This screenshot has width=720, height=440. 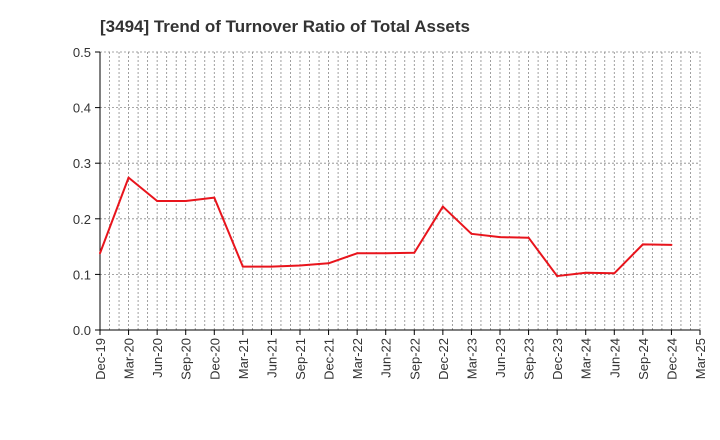 What do you see at coordinates (86, 191) in the screenshot?
I see `y-axis-ticks: 0.0 0.1 0.2 0.3 0.4 0.5` at bounding box center [86, 191].